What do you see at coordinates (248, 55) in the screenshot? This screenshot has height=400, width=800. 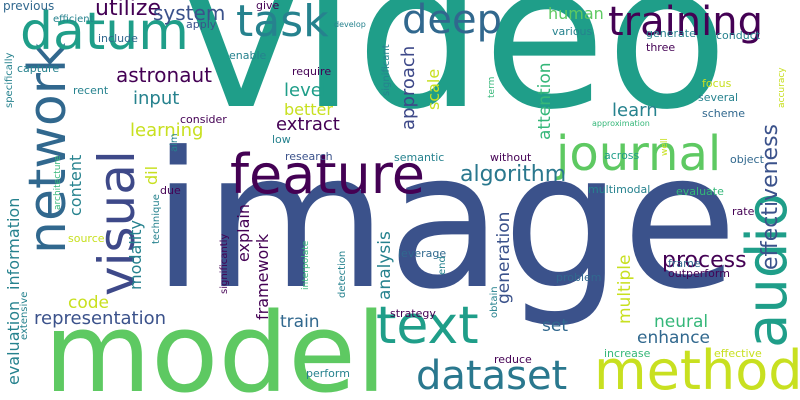 I see `word-enable: enable` at bounding box center [248, 55].